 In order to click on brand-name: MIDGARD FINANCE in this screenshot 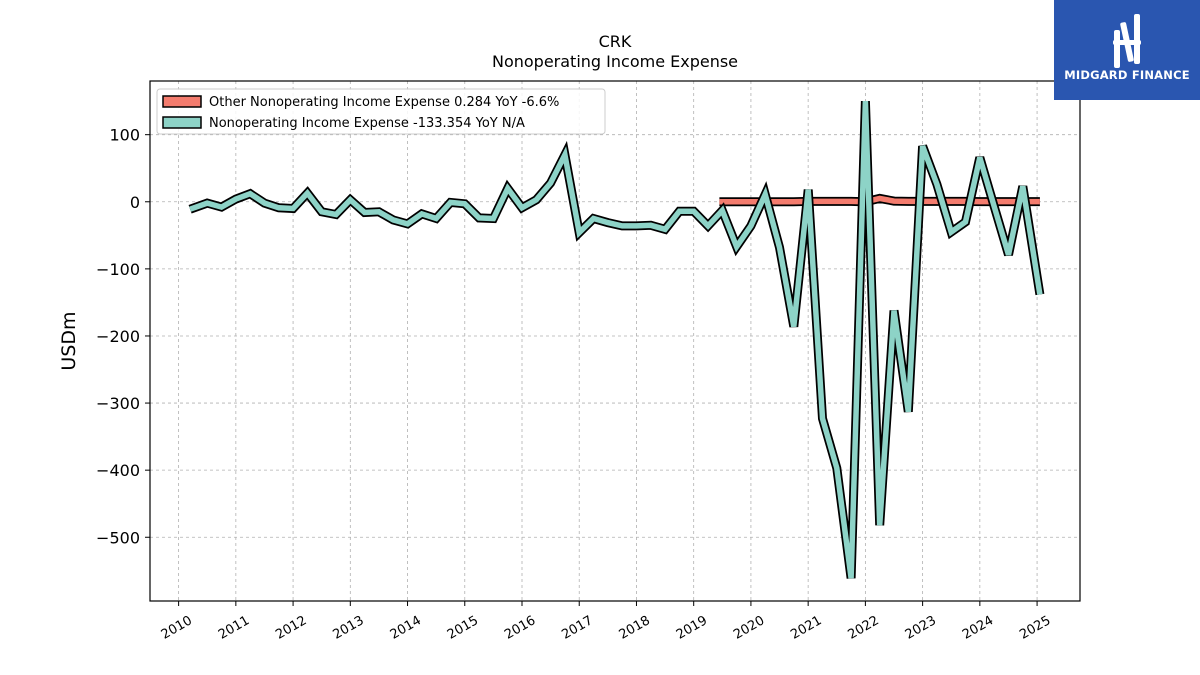, I will do `click(1127, 75)`.